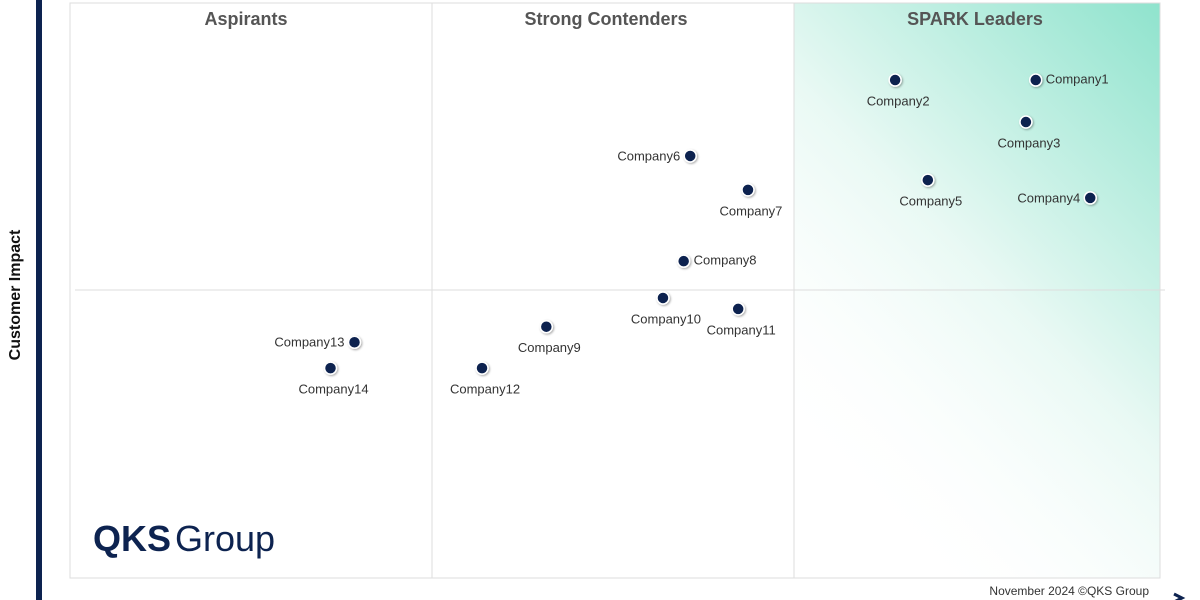 This screenshot has height=600, width=1200. I want to click on point-label: Company6, so click(648, 155).